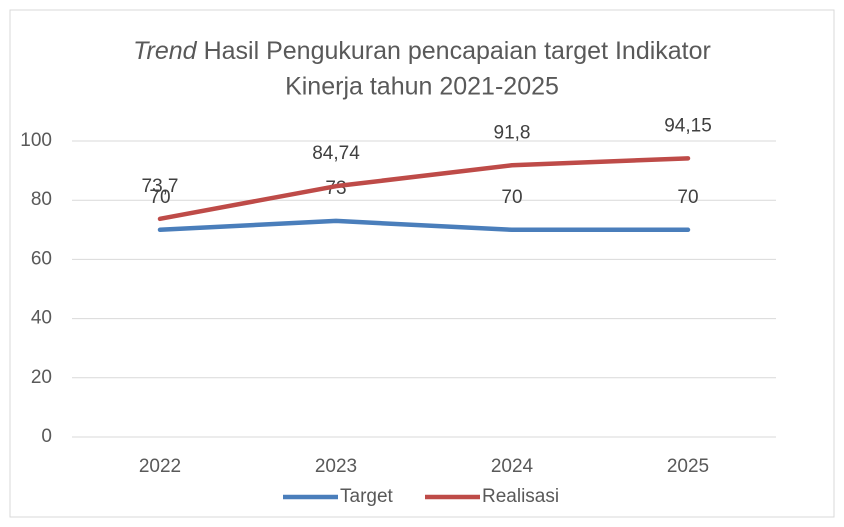  What do you see at coordinates (336, 466) in the screenshot?
I see `x-tick-label: 2023` at bounding box center [336, 466].